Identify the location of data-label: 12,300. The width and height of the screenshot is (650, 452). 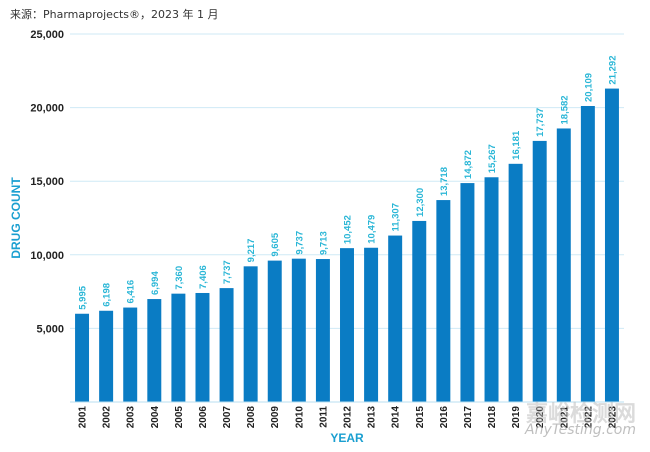
(420, 202).